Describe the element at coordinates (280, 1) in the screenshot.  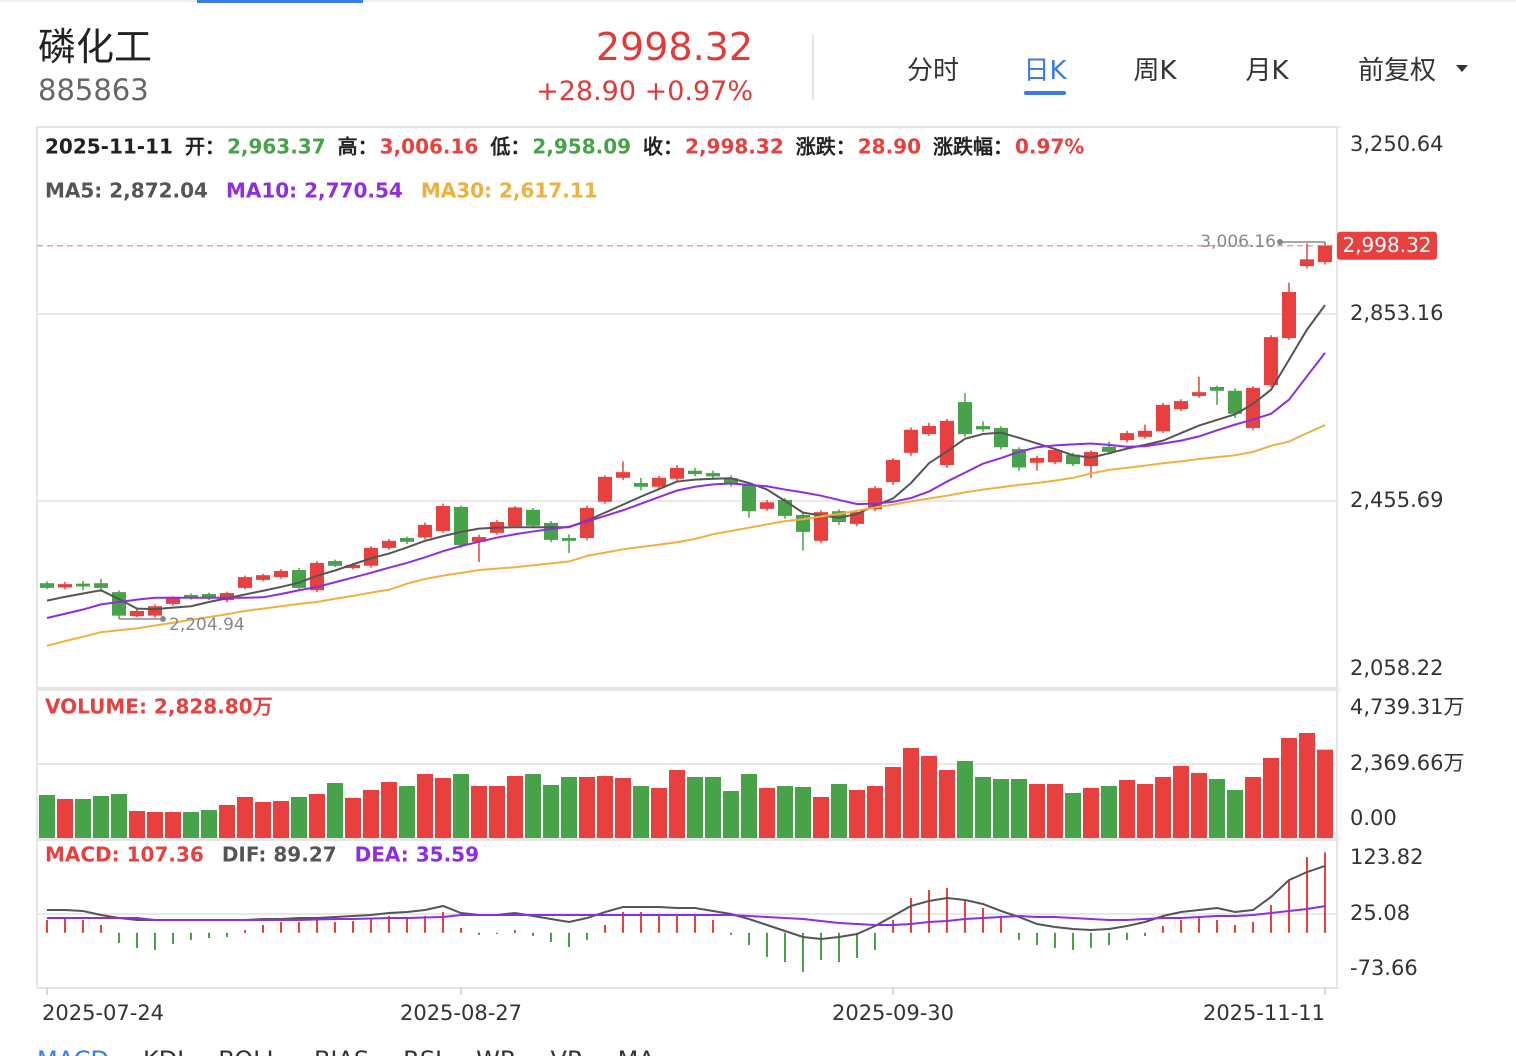
I see `active-top-tab` at that location.